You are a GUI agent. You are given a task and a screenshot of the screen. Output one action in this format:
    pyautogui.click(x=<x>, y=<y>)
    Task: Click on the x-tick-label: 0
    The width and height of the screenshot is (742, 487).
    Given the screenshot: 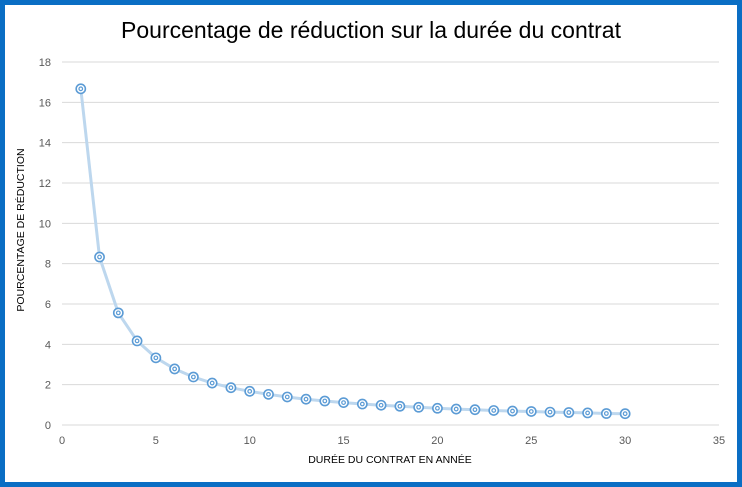 What is the action you would take?
    pyautogui.click(x=62, y=441)
    